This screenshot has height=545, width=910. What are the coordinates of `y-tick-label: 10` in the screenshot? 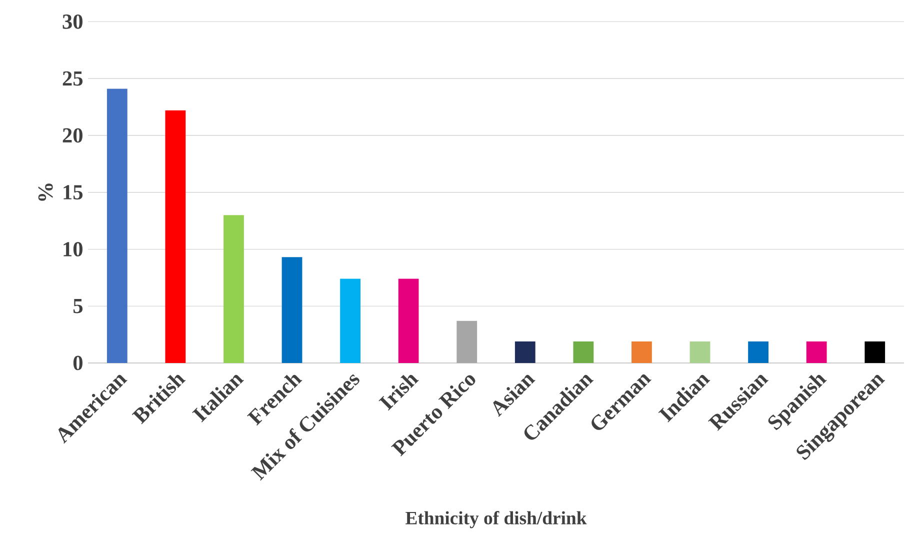 It's located at (73, 249).